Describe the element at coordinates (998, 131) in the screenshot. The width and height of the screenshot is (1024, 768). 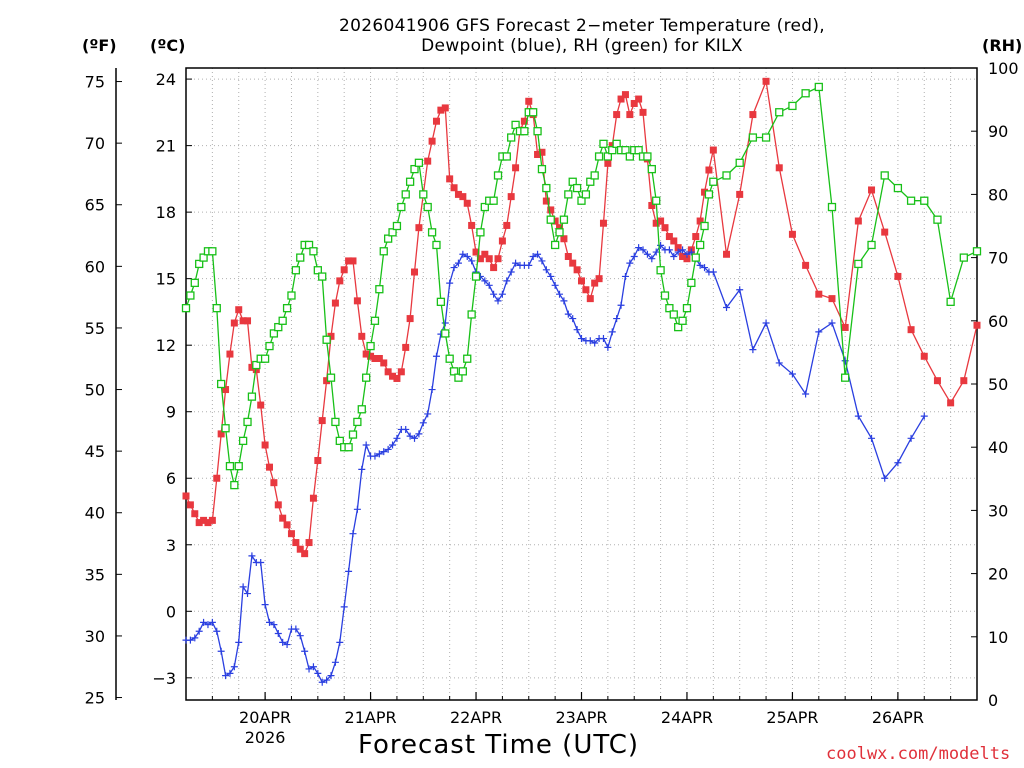
I see `rh-tick-label: 90` at that location.